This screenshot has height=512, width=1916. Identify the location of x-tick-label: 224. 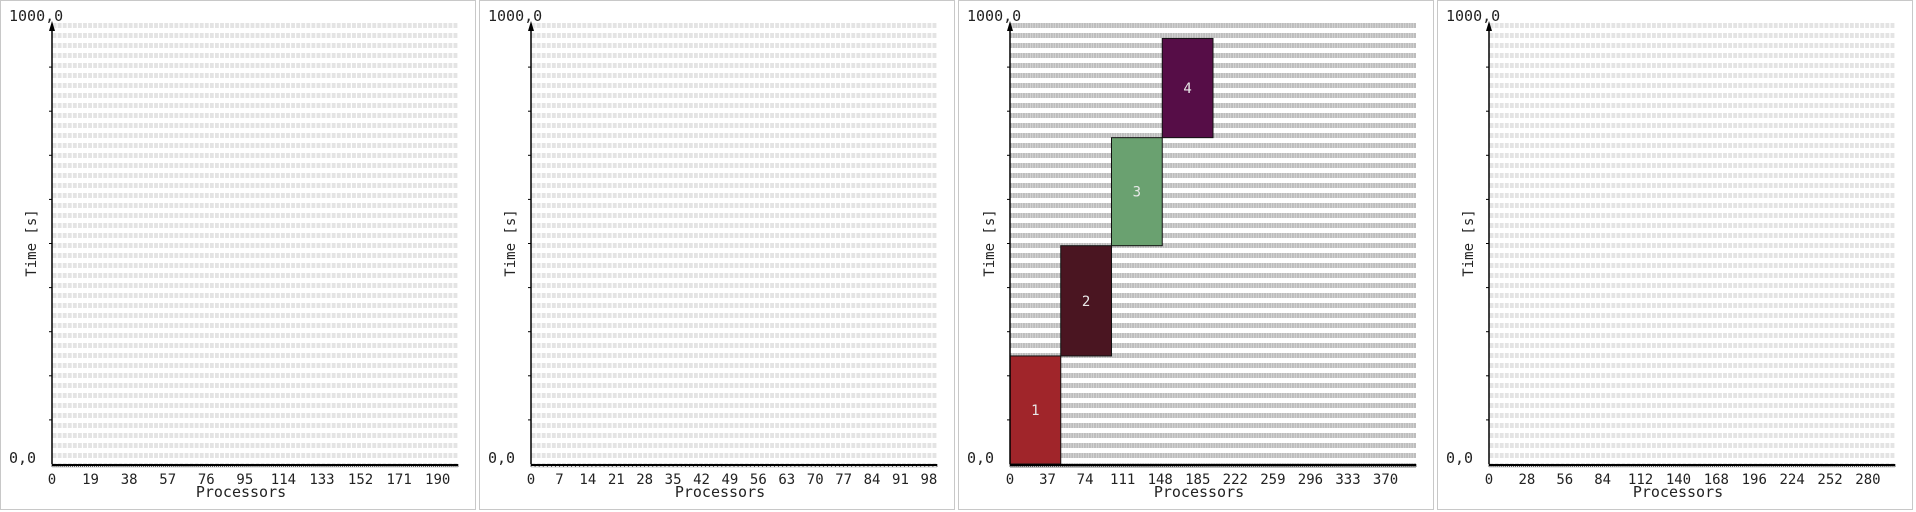
(1791, 480).